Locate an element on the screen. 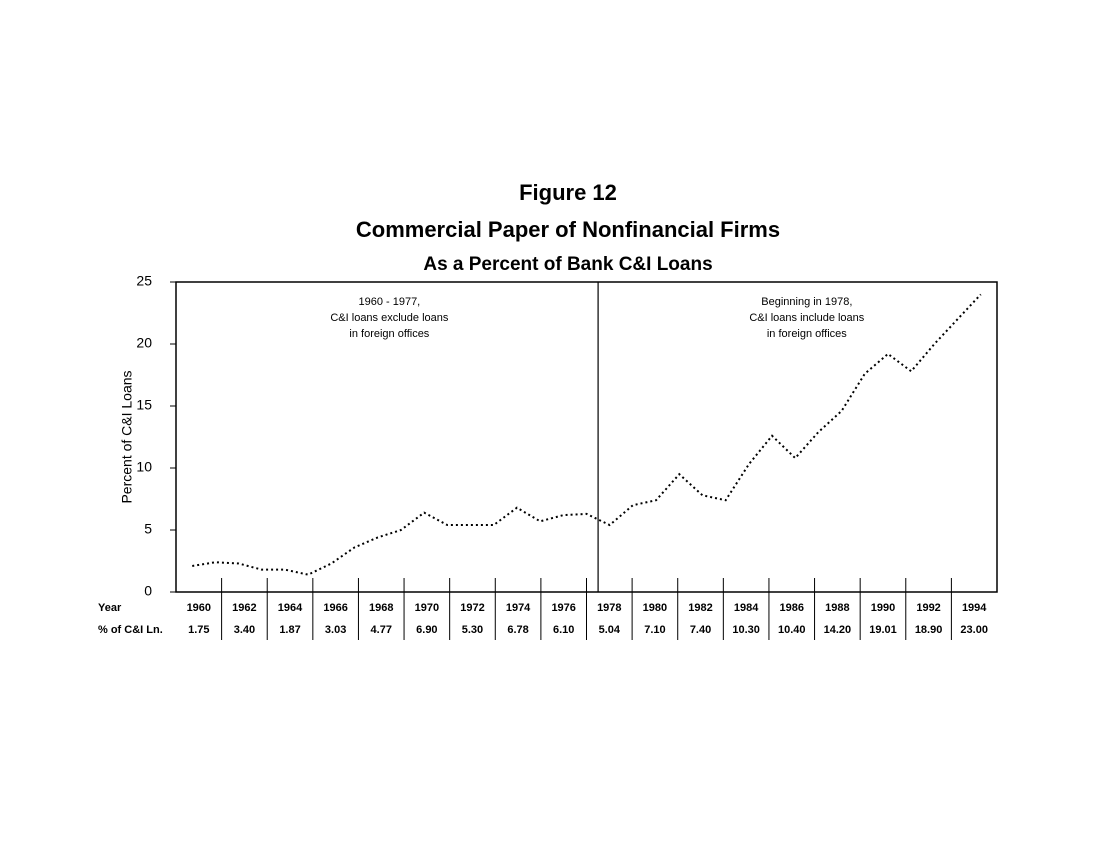  table-percent: 5.04 is located at coordinates (610, 630).